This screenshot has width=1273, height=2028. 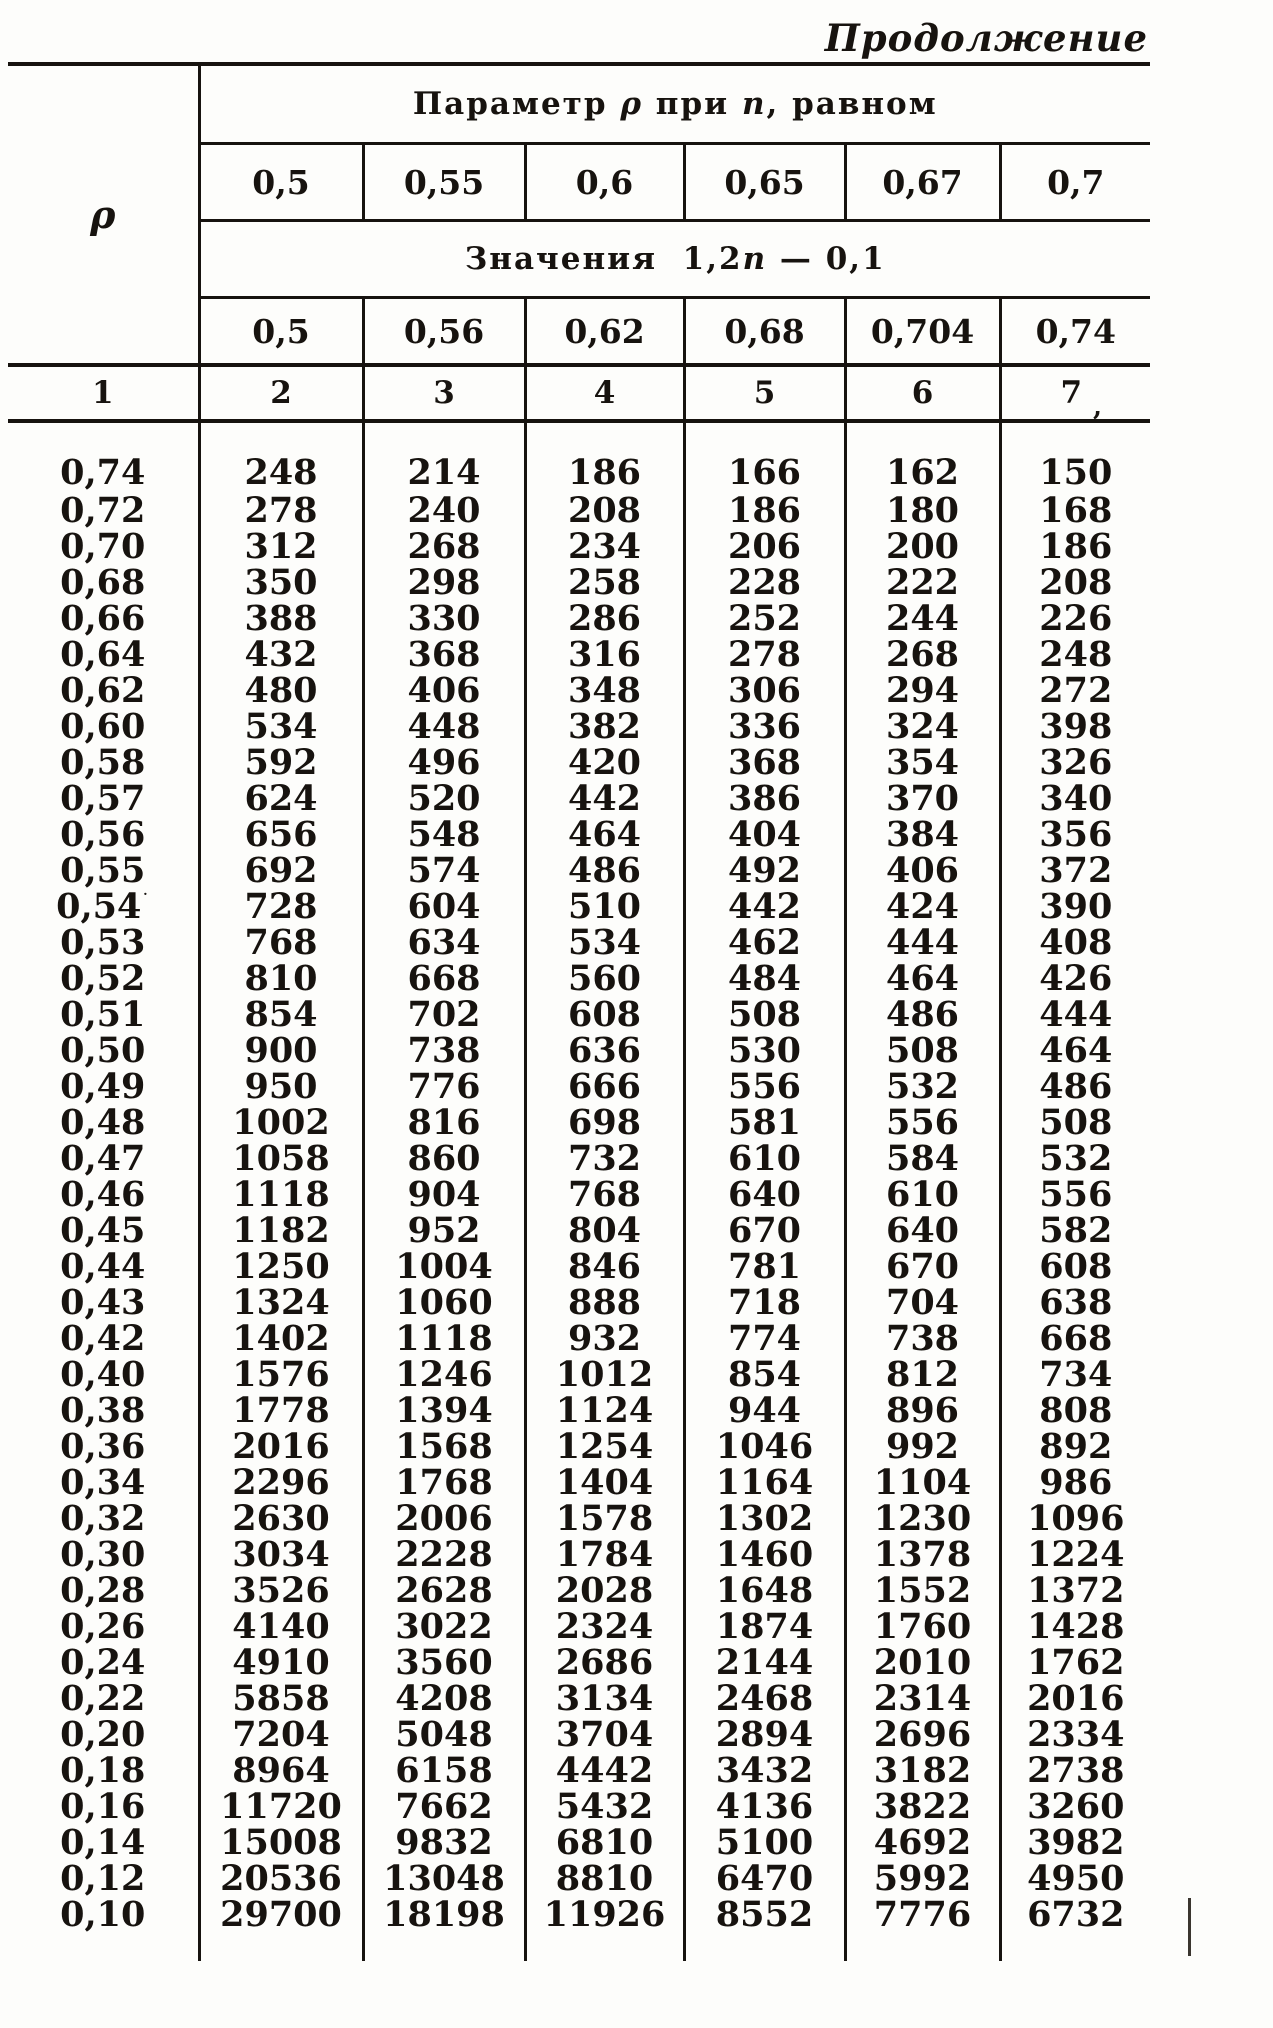 I want to click on param-header-text: Параметр, so click(x=510, y=104).